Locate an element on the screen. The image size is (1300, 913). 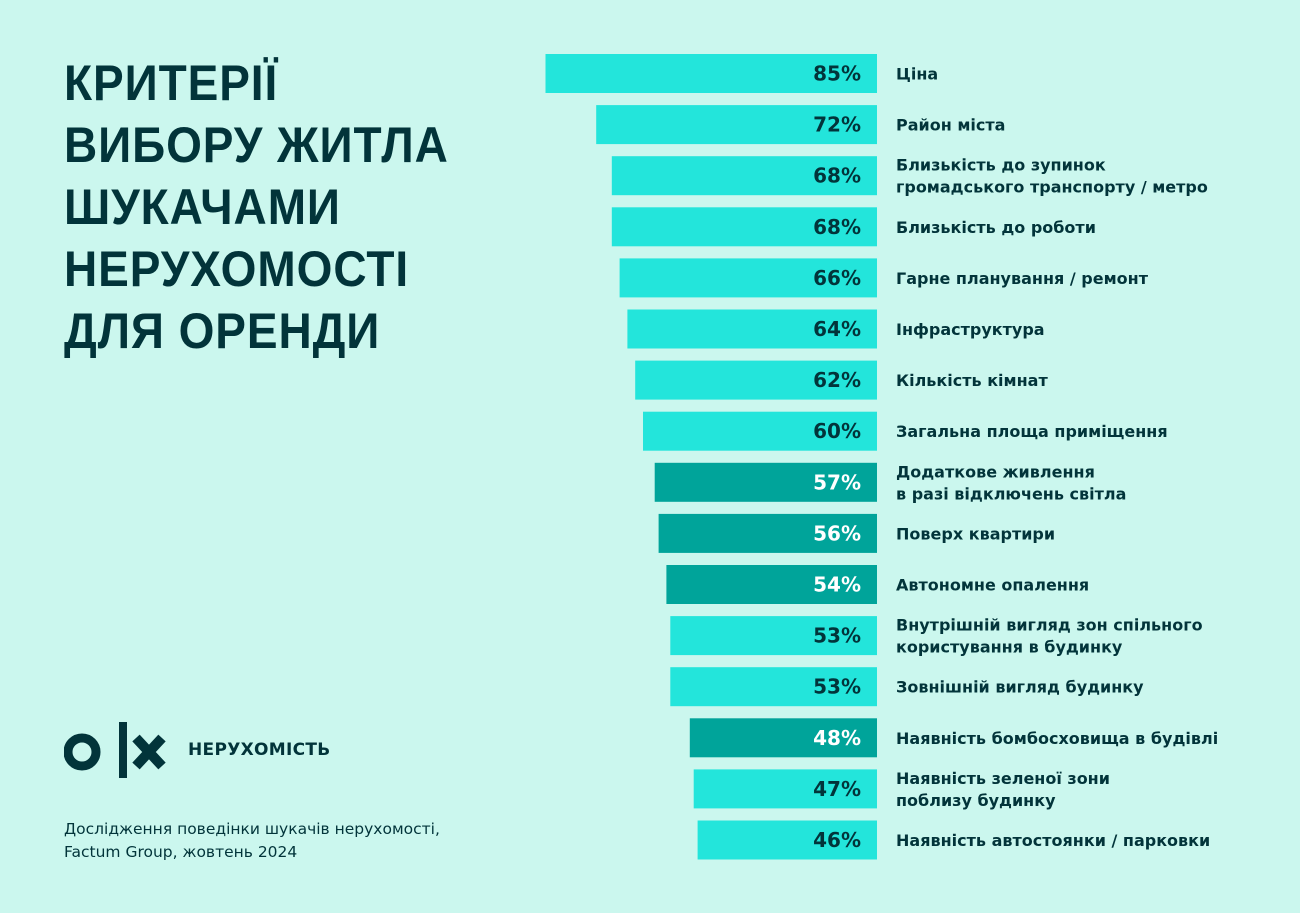
category-label: поблизу будинку is located at coordinates (976, 800).